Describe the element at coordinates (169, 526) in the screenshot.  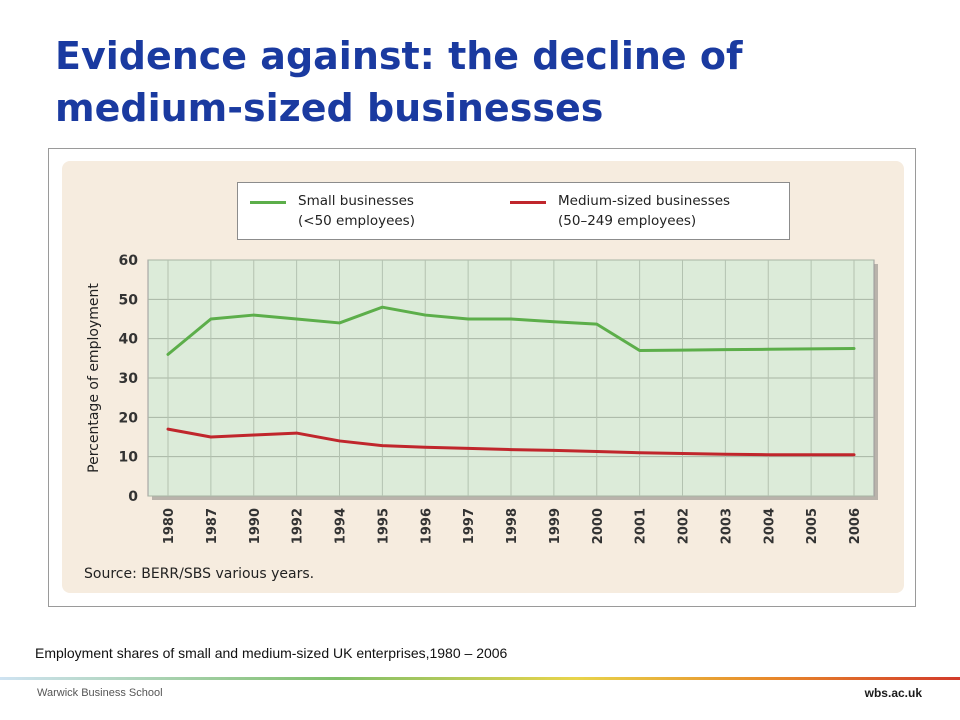
I see `x-tick-label: 1980` at that location.